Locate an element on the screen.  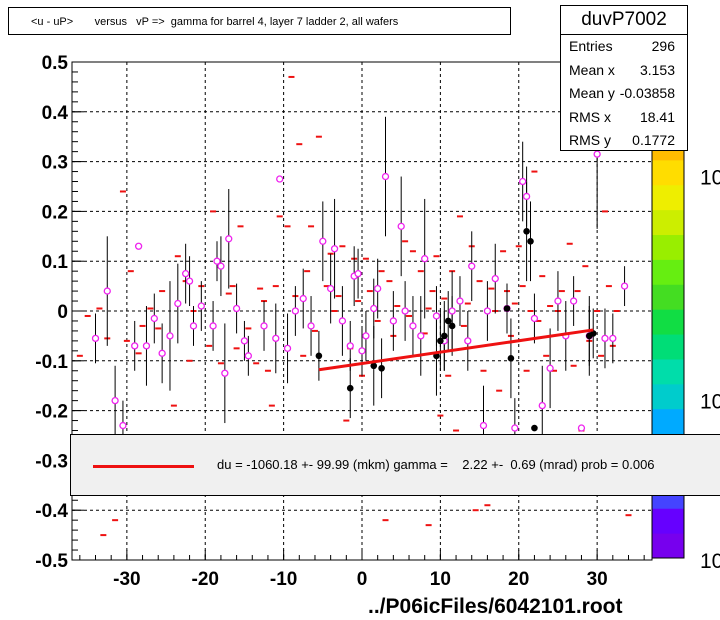
y-tick-label: 0.2 is located at coordinates (55, 212).